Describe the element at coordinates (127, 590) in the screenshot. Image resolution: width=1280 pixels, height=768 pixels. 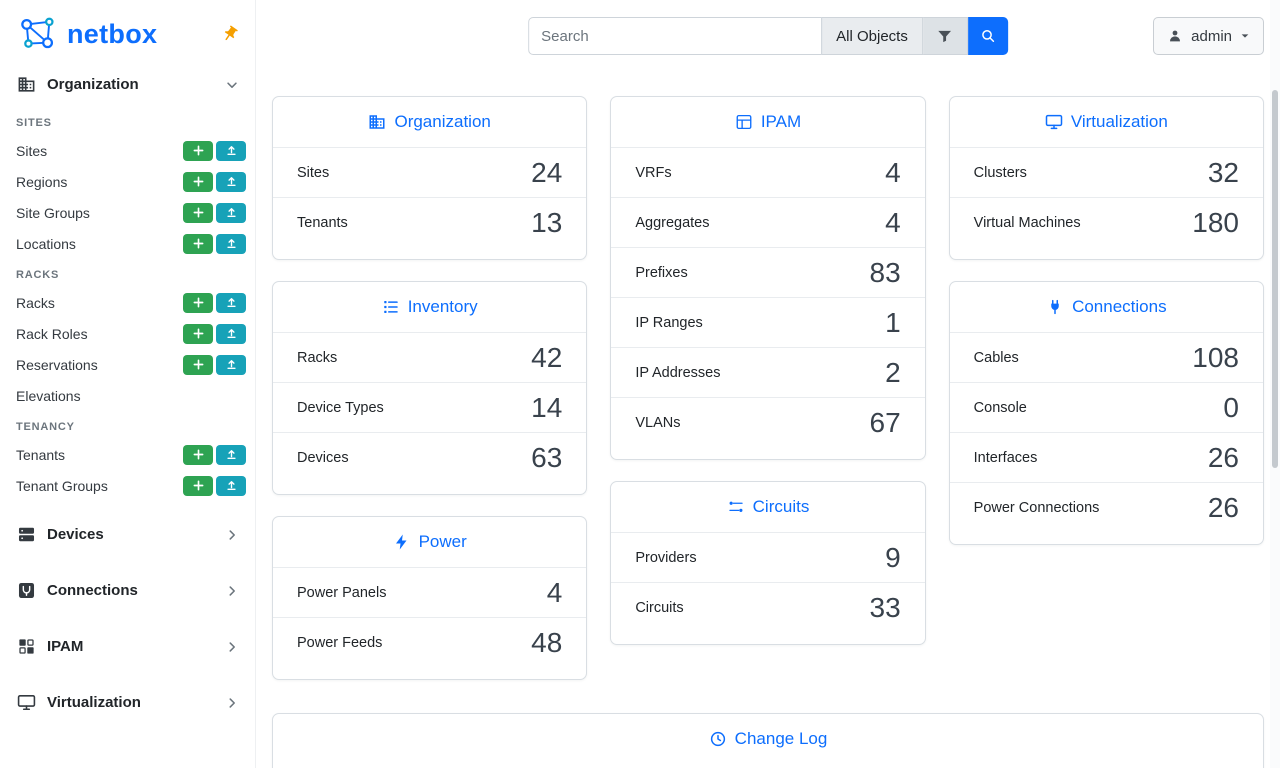
I see `sidebar-group-connections: Connections` at that location.